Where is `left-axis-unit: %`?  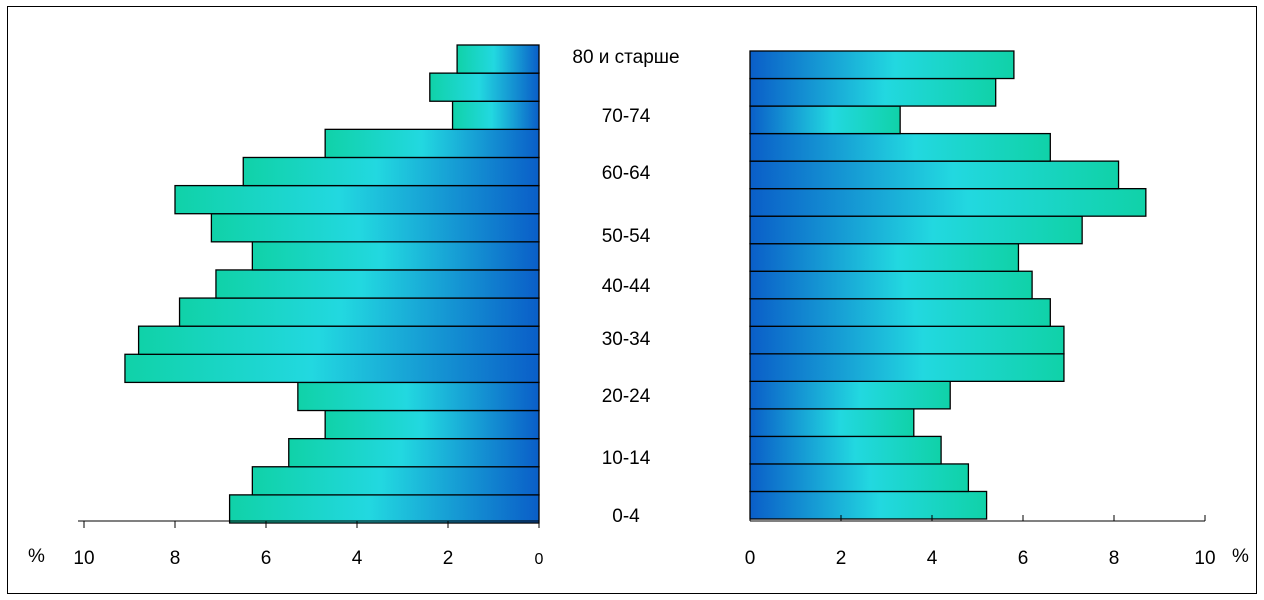
left-axis-unit: % is located at coordinates (36, 556).